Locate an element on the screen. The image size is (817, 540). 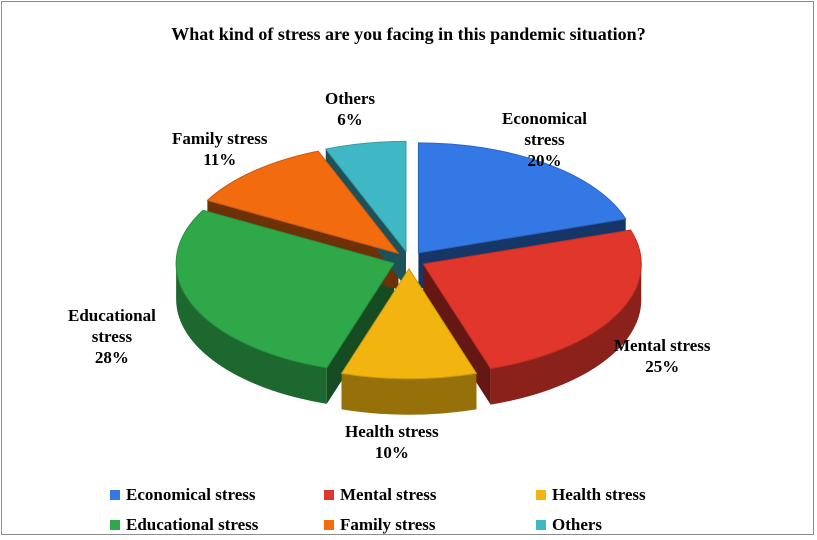
pie-slice-economical is located at coordinates (522, 198).